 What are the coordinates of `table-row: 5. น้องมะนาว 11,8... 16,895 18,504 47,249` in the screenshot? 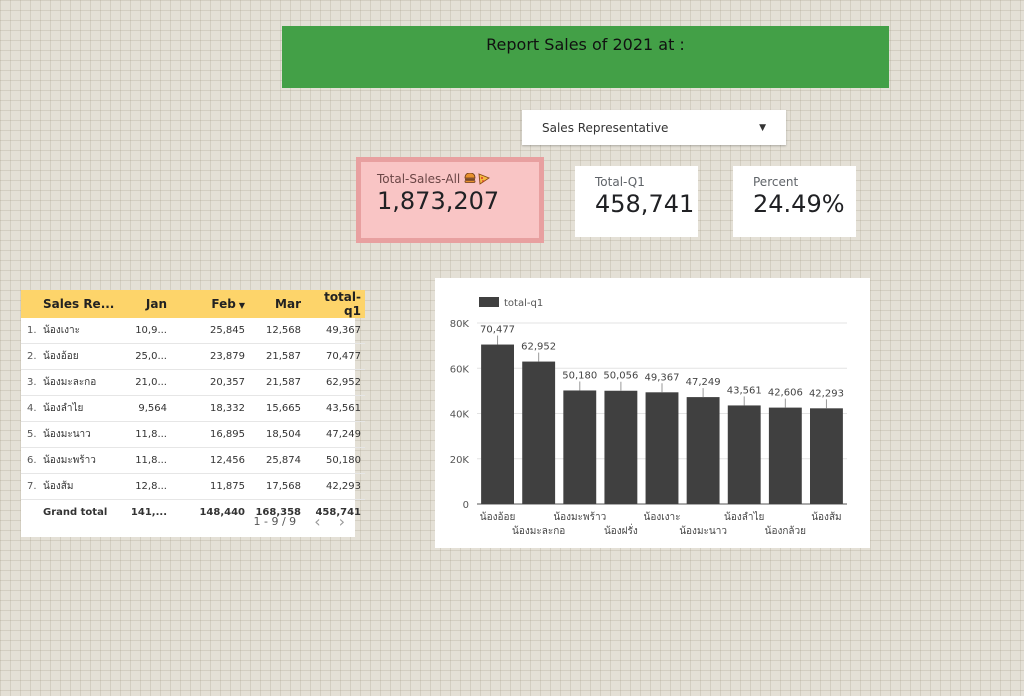 It's located at (193, 434).